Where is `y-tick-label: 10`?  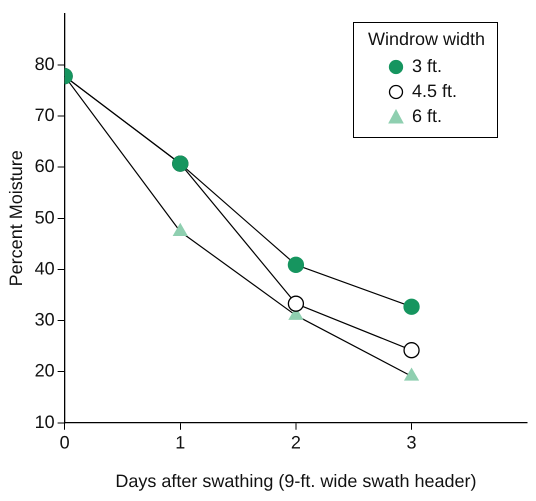
y-tick-label: 10 is located at coordinates (44, 422).